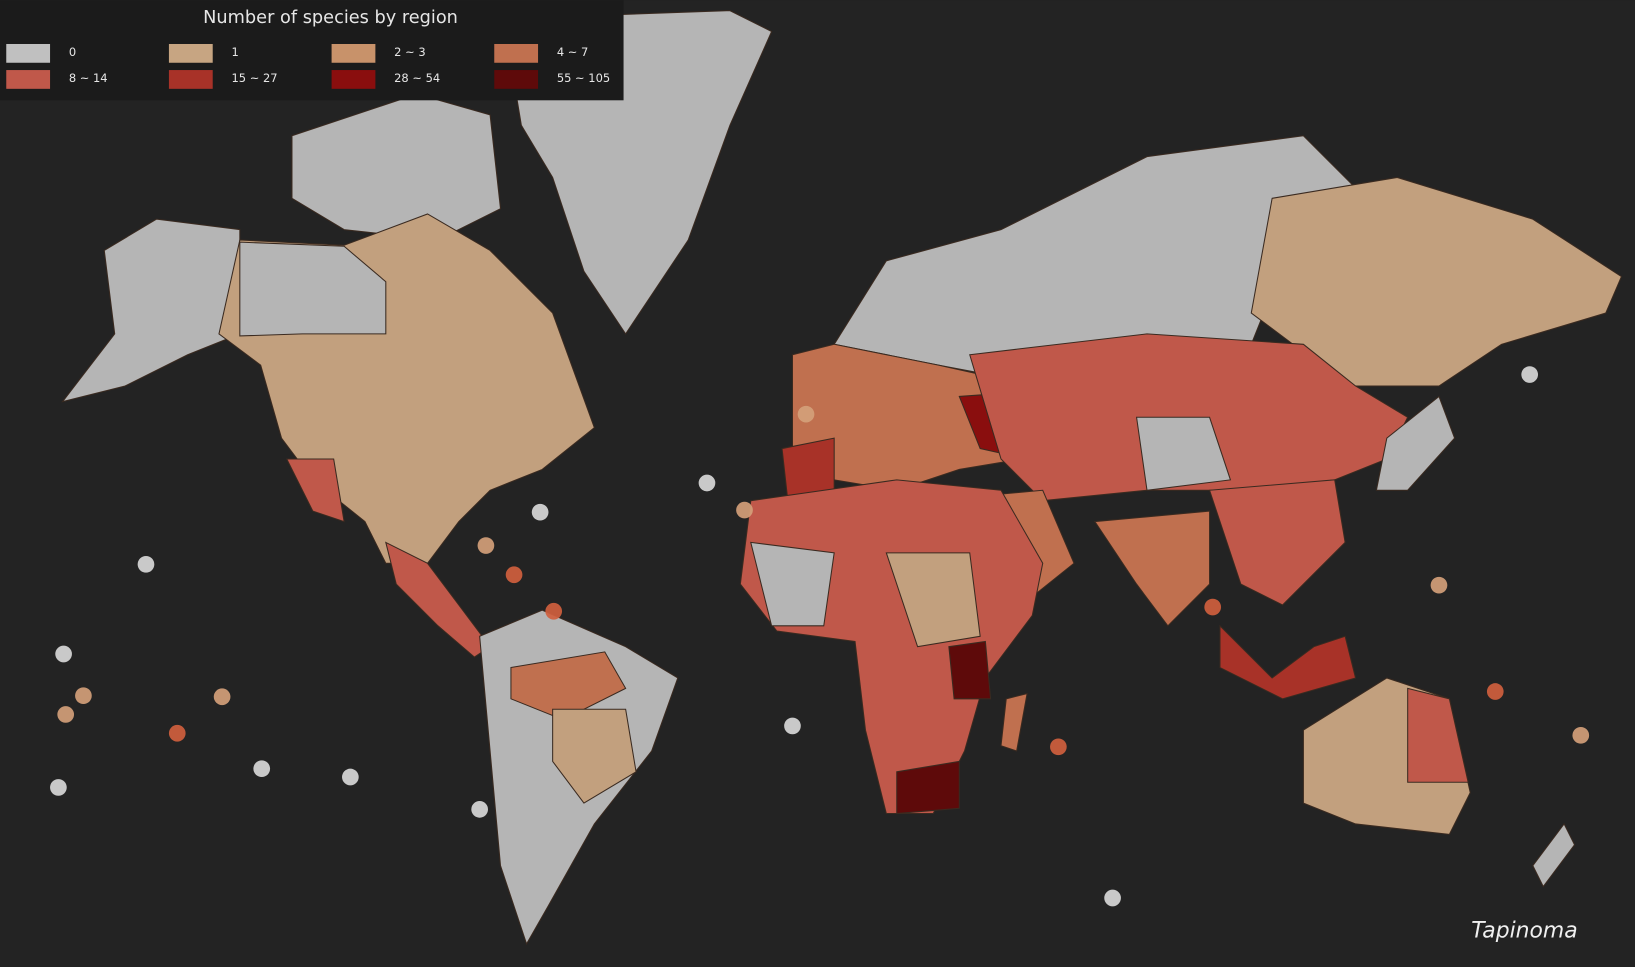 This screenshot has height=967, width=1635. I want to click on legend-label: 2 ~ 3, so click(409, 52).